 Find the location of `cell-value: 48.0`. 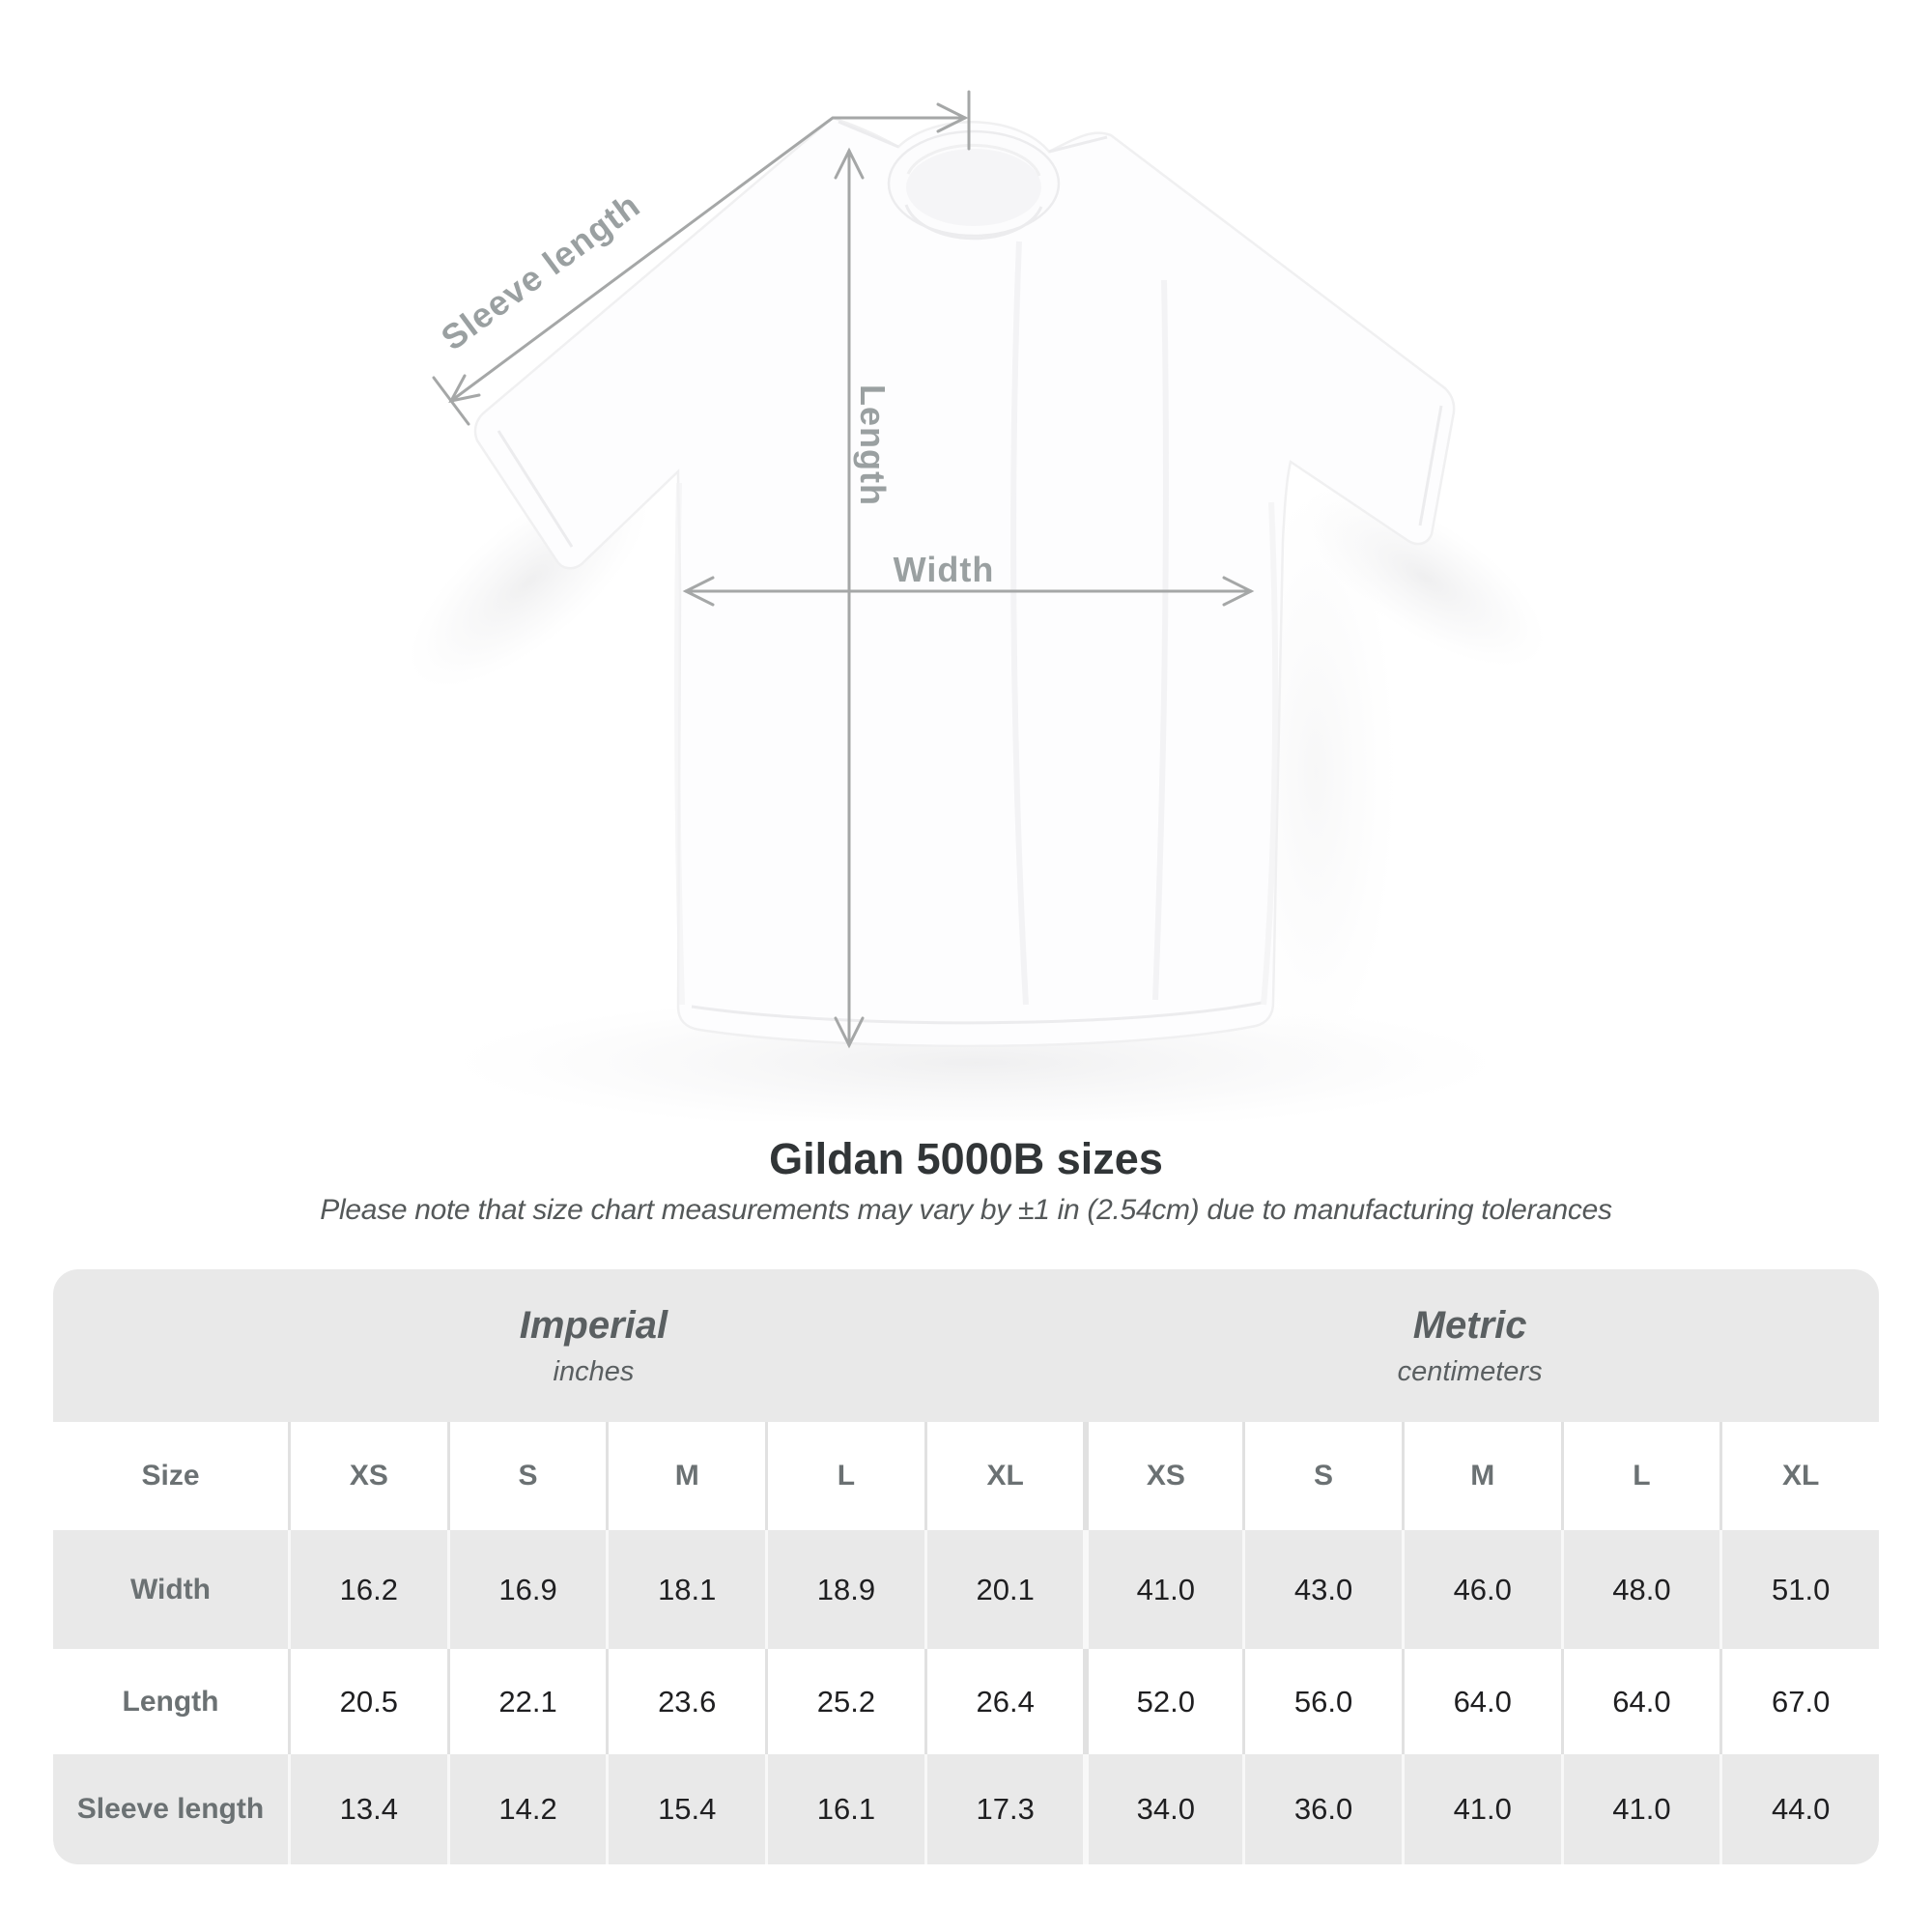

cell-value: 48.0 is located at coordinates (1640, 1589).